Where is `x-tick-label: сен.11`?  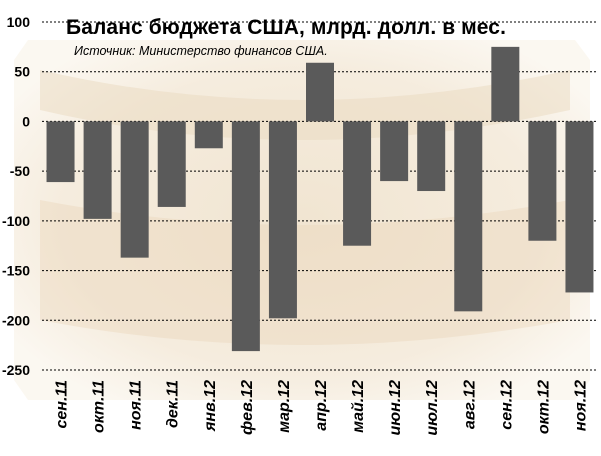 x-tick-label: сен.11 is located at coordinates (62, 404).